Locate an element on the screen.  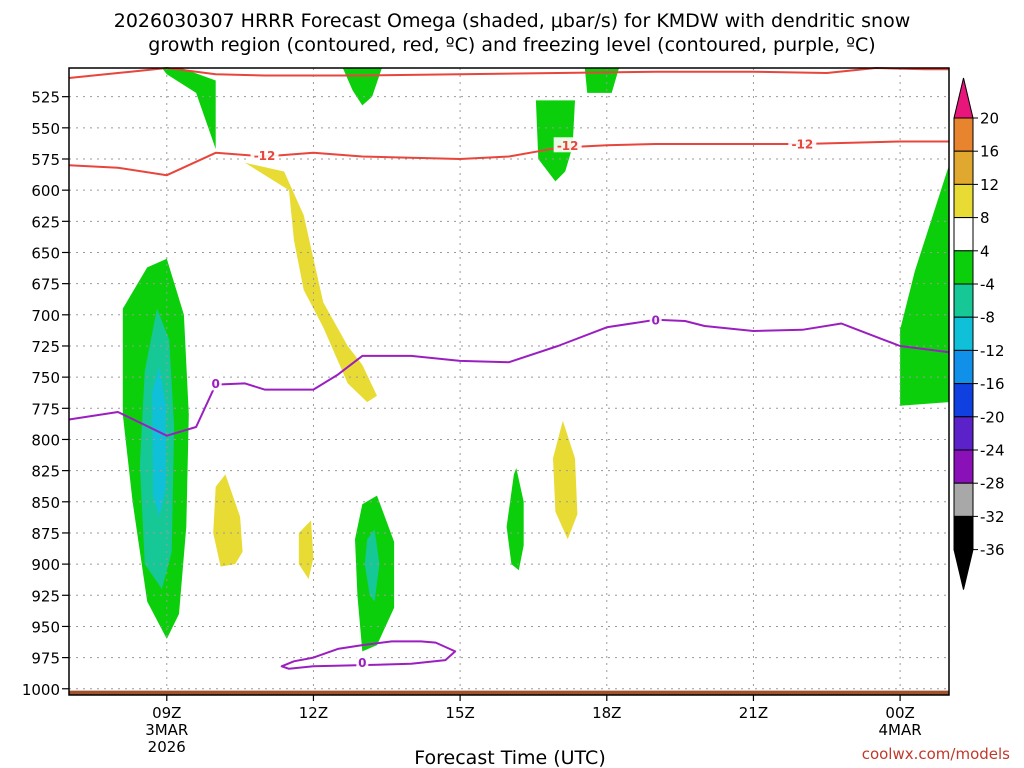
shade-green-top-left is located at coordinates (188, 108).